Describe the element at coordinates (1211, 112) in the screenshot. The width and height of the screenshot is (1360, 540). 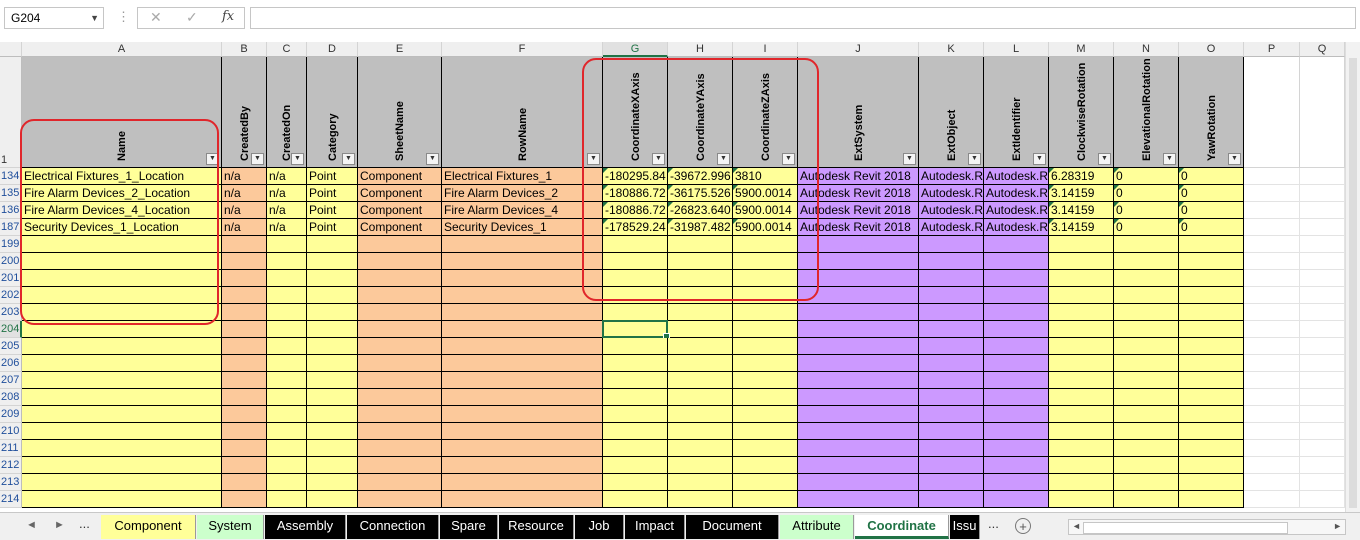
I see `header-cell-yawrotation: YawRotation ▼` at that location.